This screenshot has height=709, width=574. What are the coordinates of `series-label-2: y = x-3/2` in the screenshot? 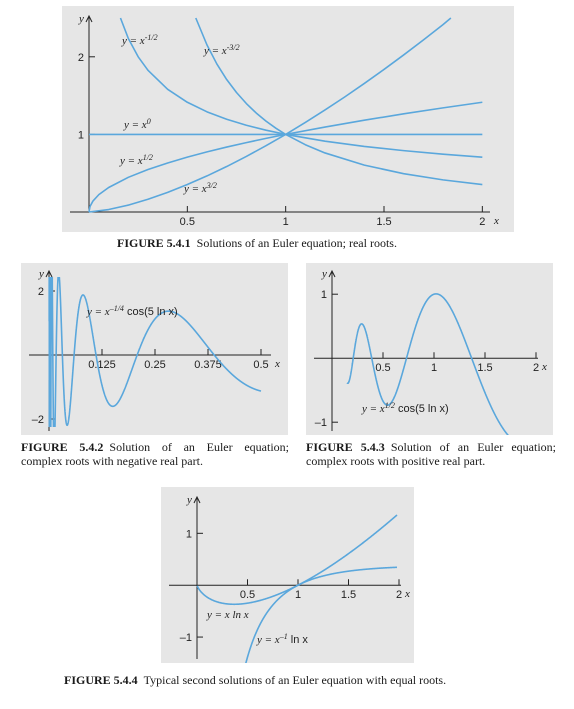 It's located at (221, 50).